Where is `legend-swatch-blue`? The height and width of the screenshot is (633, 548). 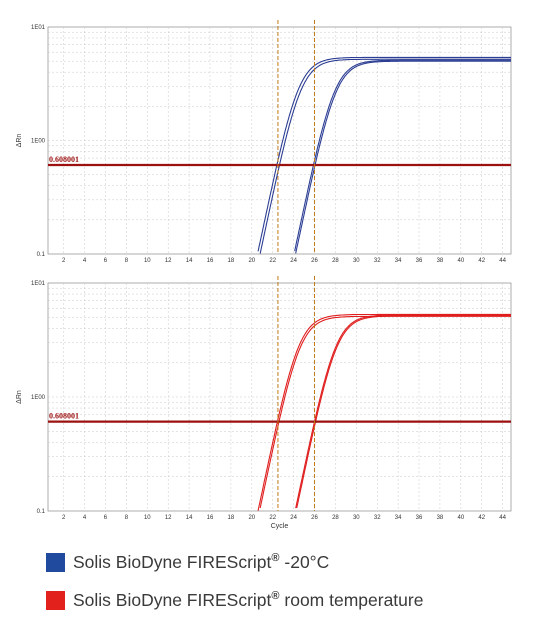
legend-swatch-blue is located at coordinates (55, 562).